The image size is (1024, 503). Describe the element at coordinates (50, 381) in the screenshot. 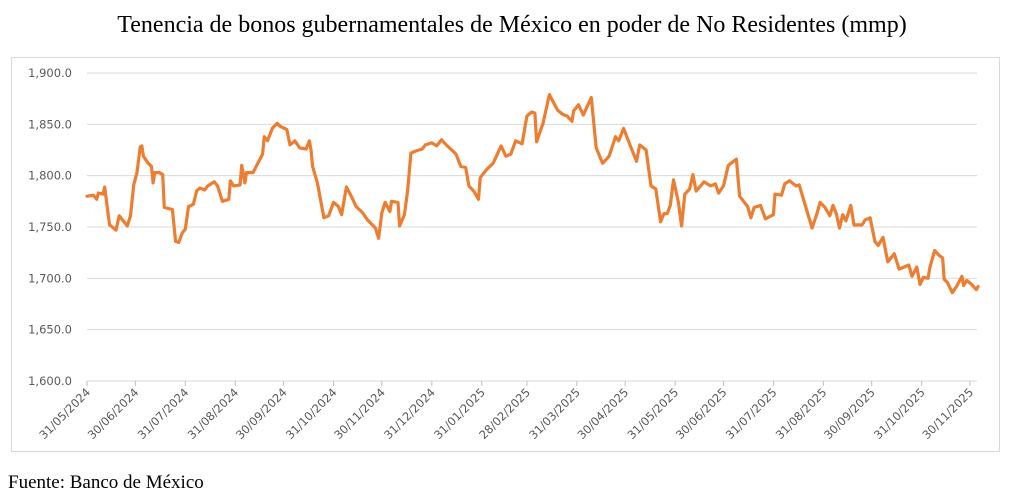

I see `y-tick-label: 1,600.0` at that location.